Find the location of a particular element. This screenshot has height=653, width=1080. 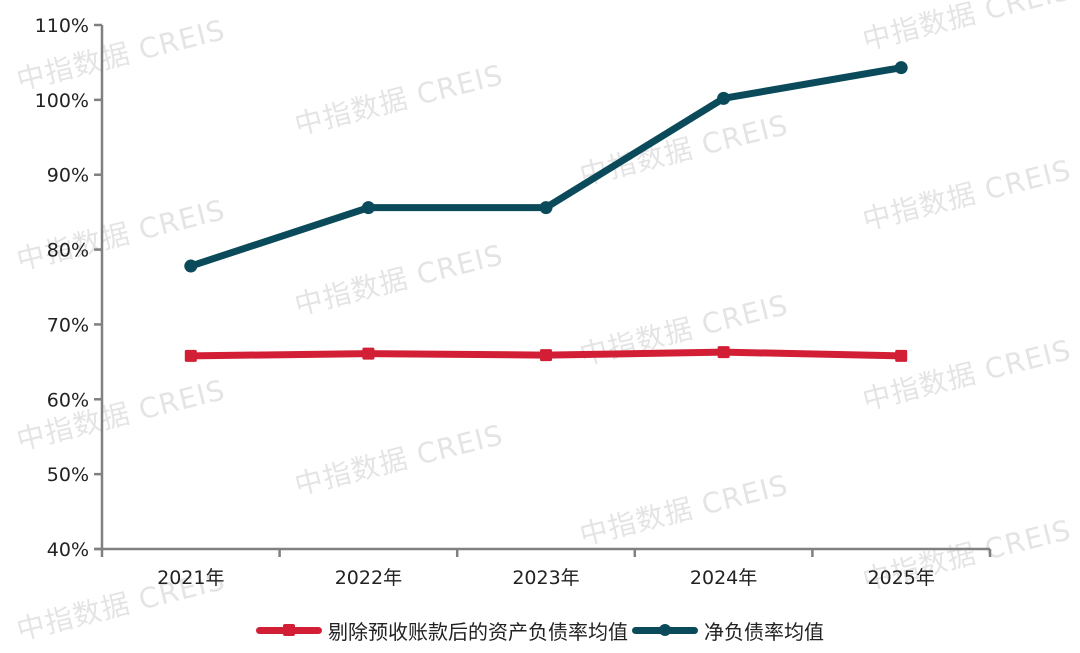

chart-legend: 剔除预收账款后的资产负债率均值 净负债率均值 is located at coordinates (540, 630).